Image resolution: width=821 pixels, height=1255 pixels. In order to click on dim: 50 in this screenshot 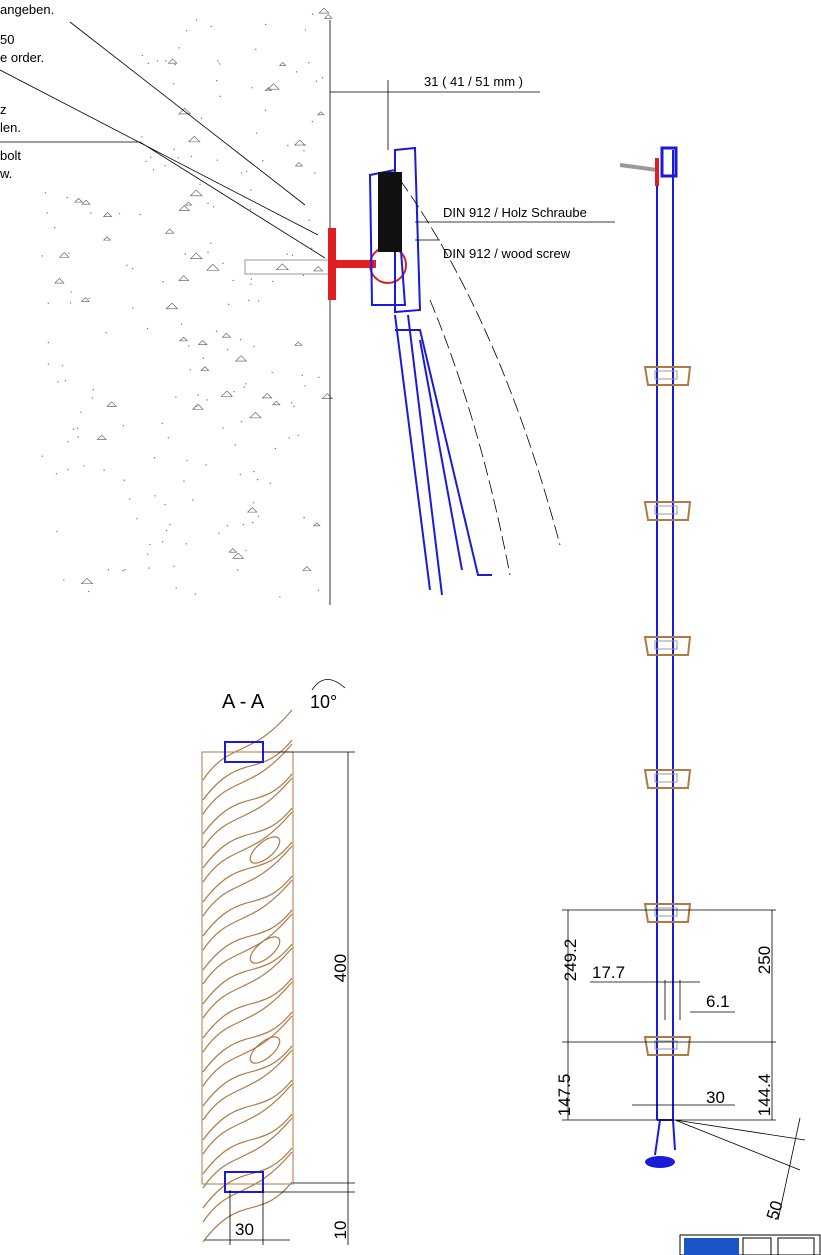, I will do `click(775, 1210)`.